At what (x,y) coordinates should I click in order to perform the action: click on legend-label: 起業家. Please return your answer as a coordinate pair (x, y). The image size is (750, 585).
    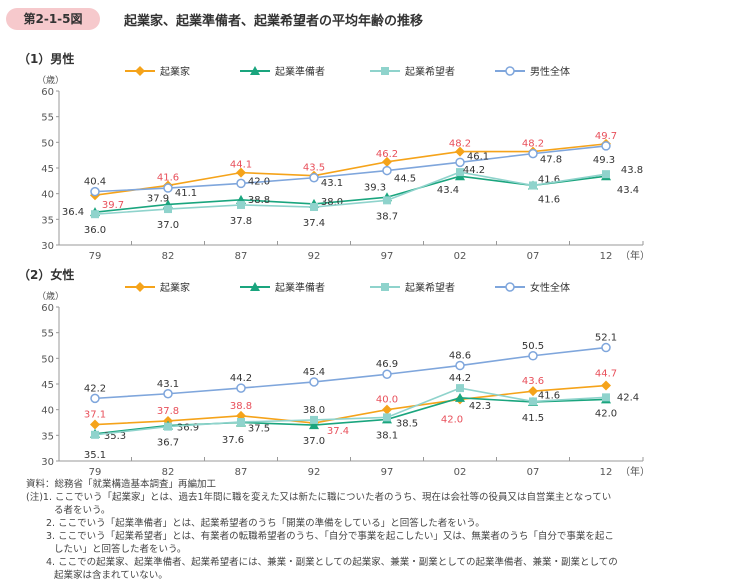
    Looking at the image, I should click on (175, 71).